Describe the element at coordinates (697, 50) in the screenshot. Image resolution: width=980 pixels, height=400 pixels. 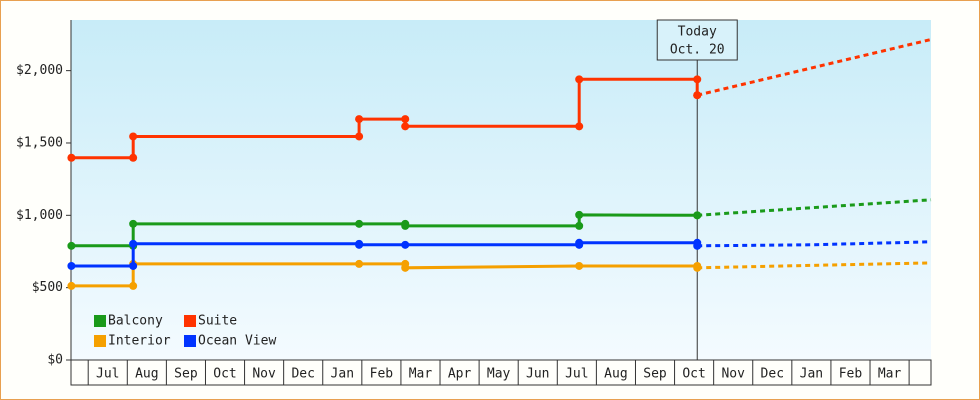
I see `today-label: Oct. 20` at that location.